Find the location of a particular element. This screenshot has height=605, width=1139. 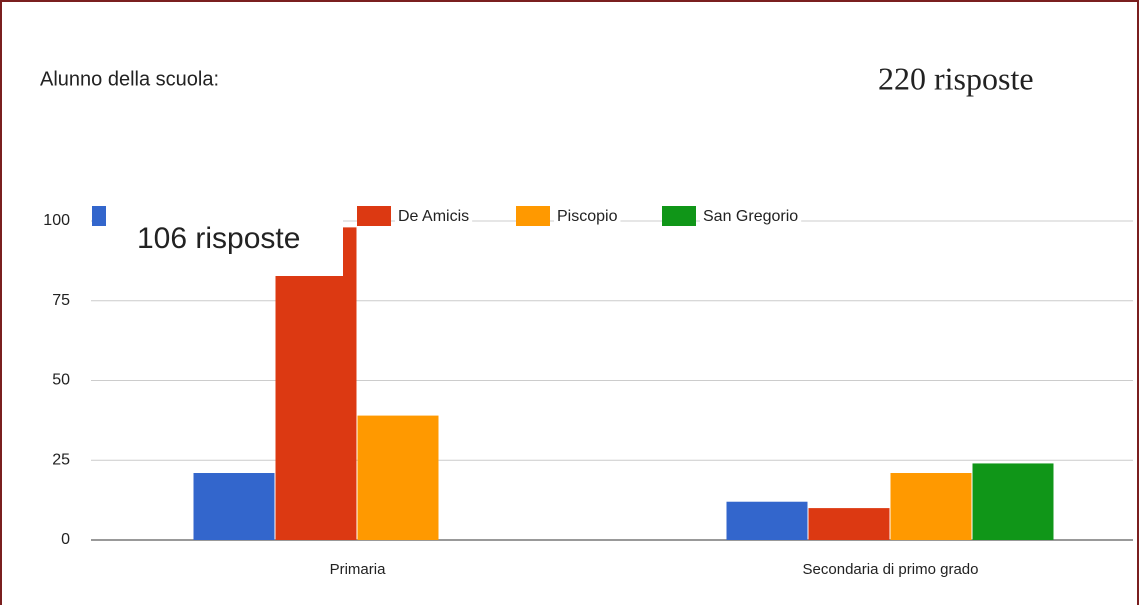

response-count: 220 risposte is located at coordinates (956, 78).